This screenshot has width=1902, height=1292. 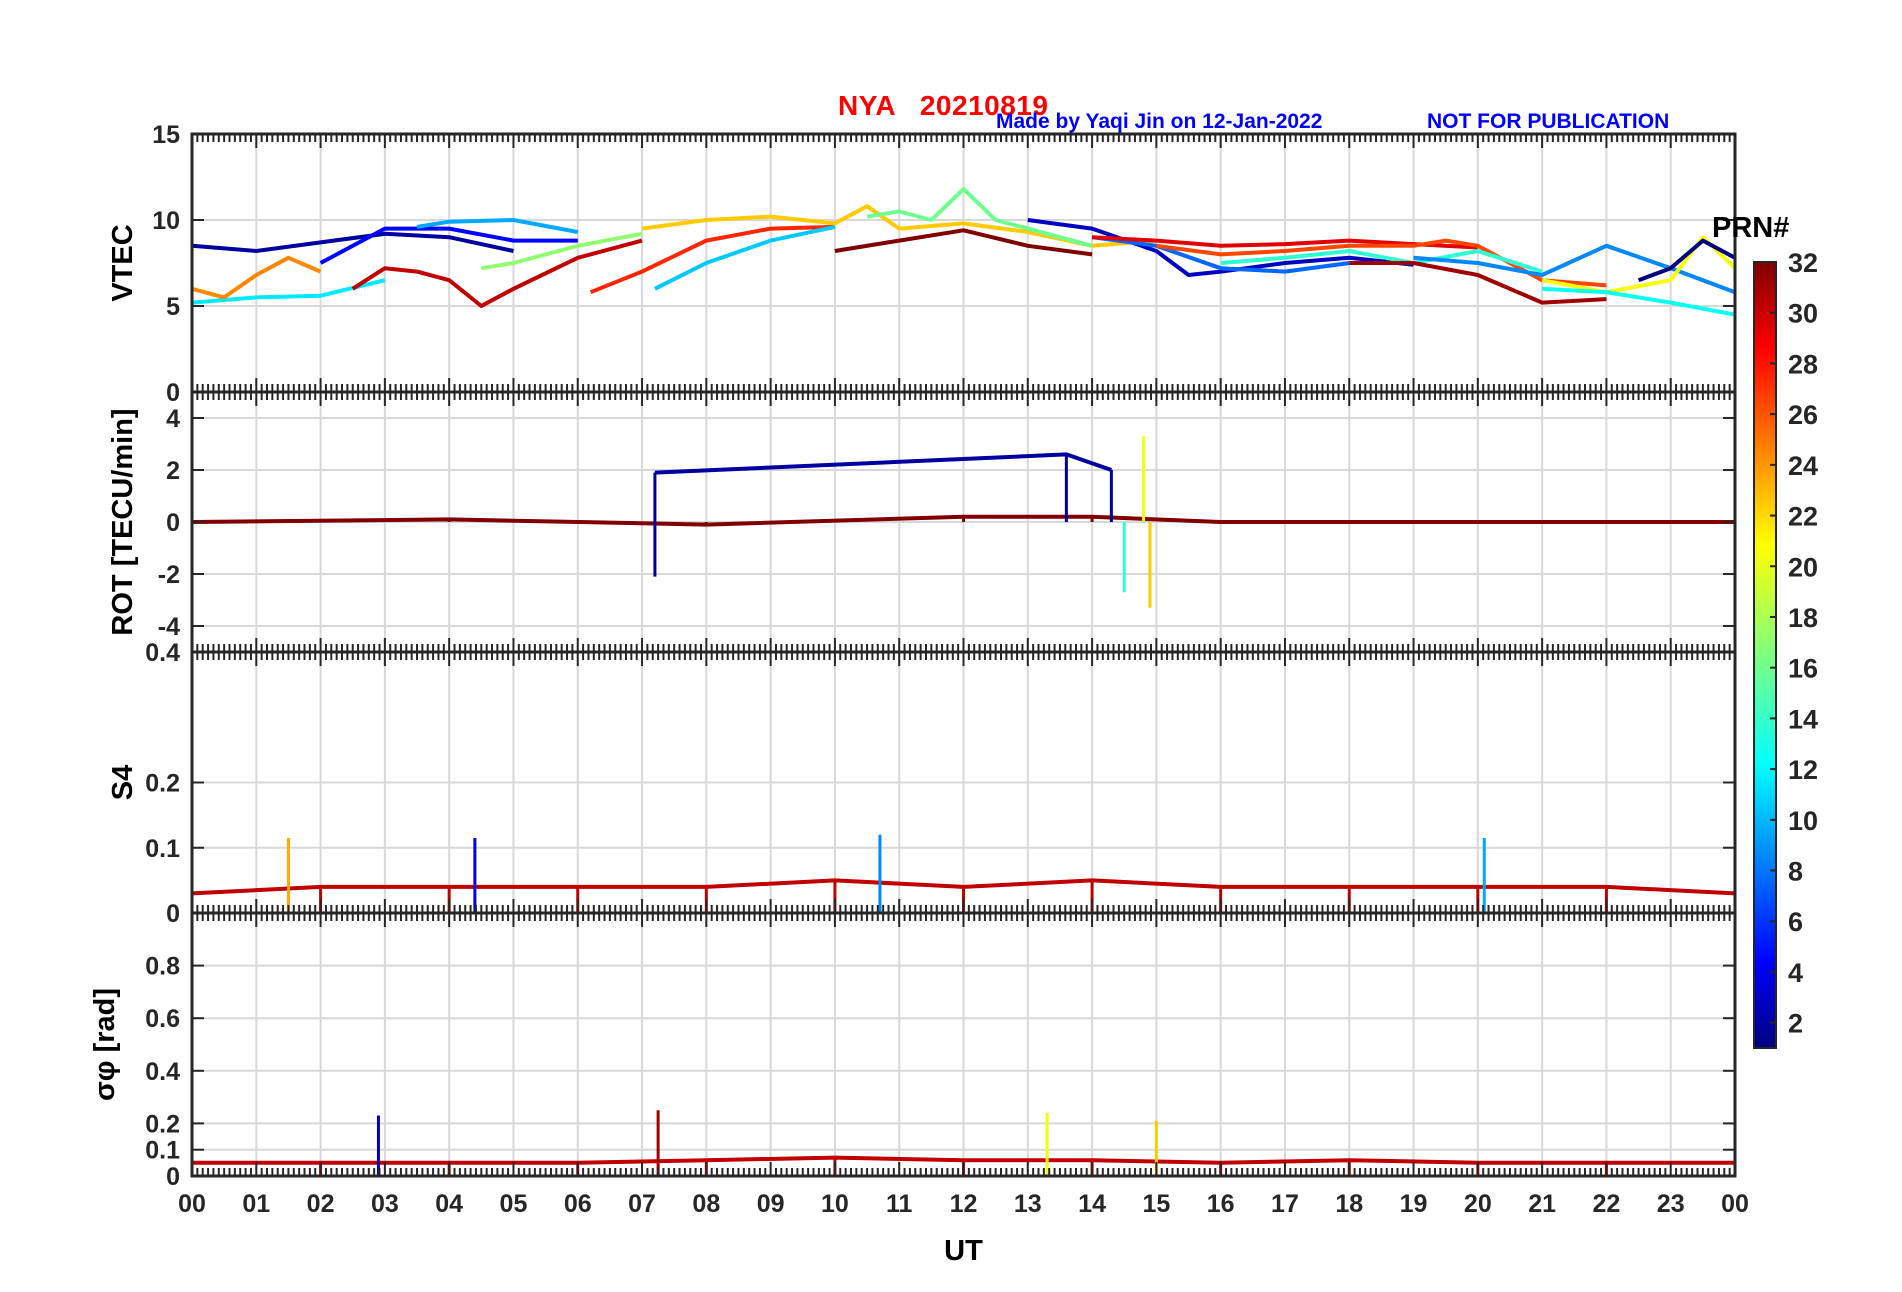 I want to click on x-tick-label: 13, so click(x=1028, y=1204).